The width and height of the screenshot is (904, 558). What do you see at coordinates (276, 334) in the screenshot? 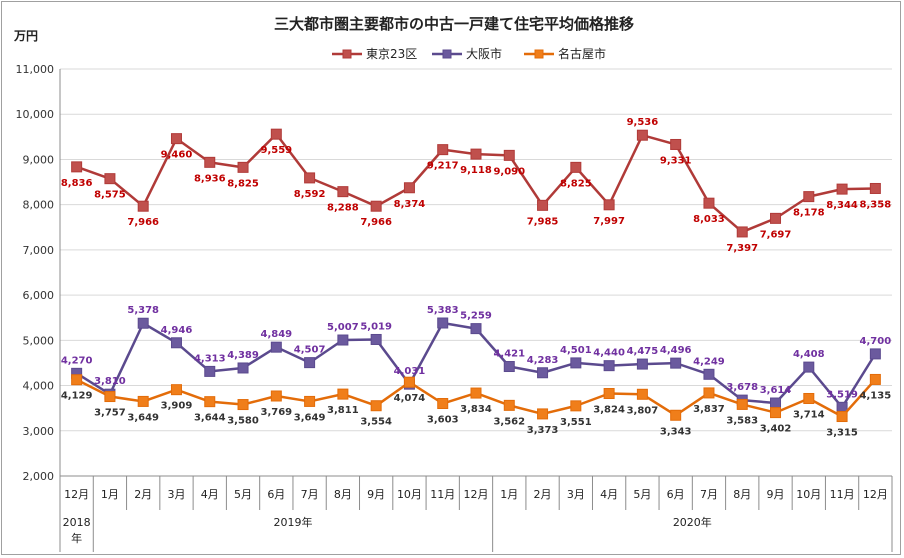
I see `data-label: 4,849` at bounding box center [276, 334].